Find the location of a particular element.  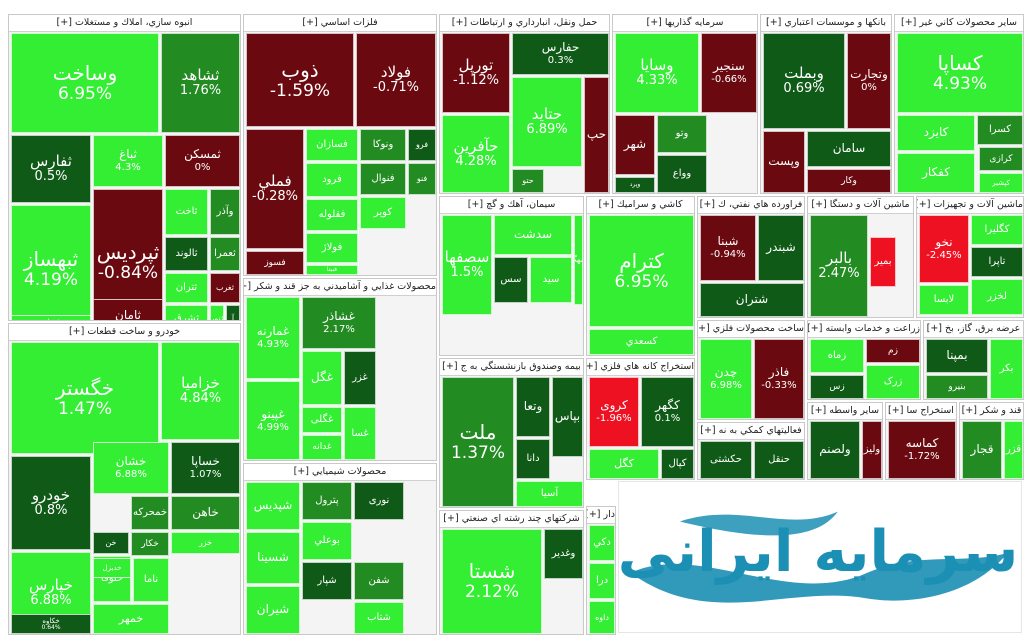

stock-tile: شيران is located at coordinates (273, 610).